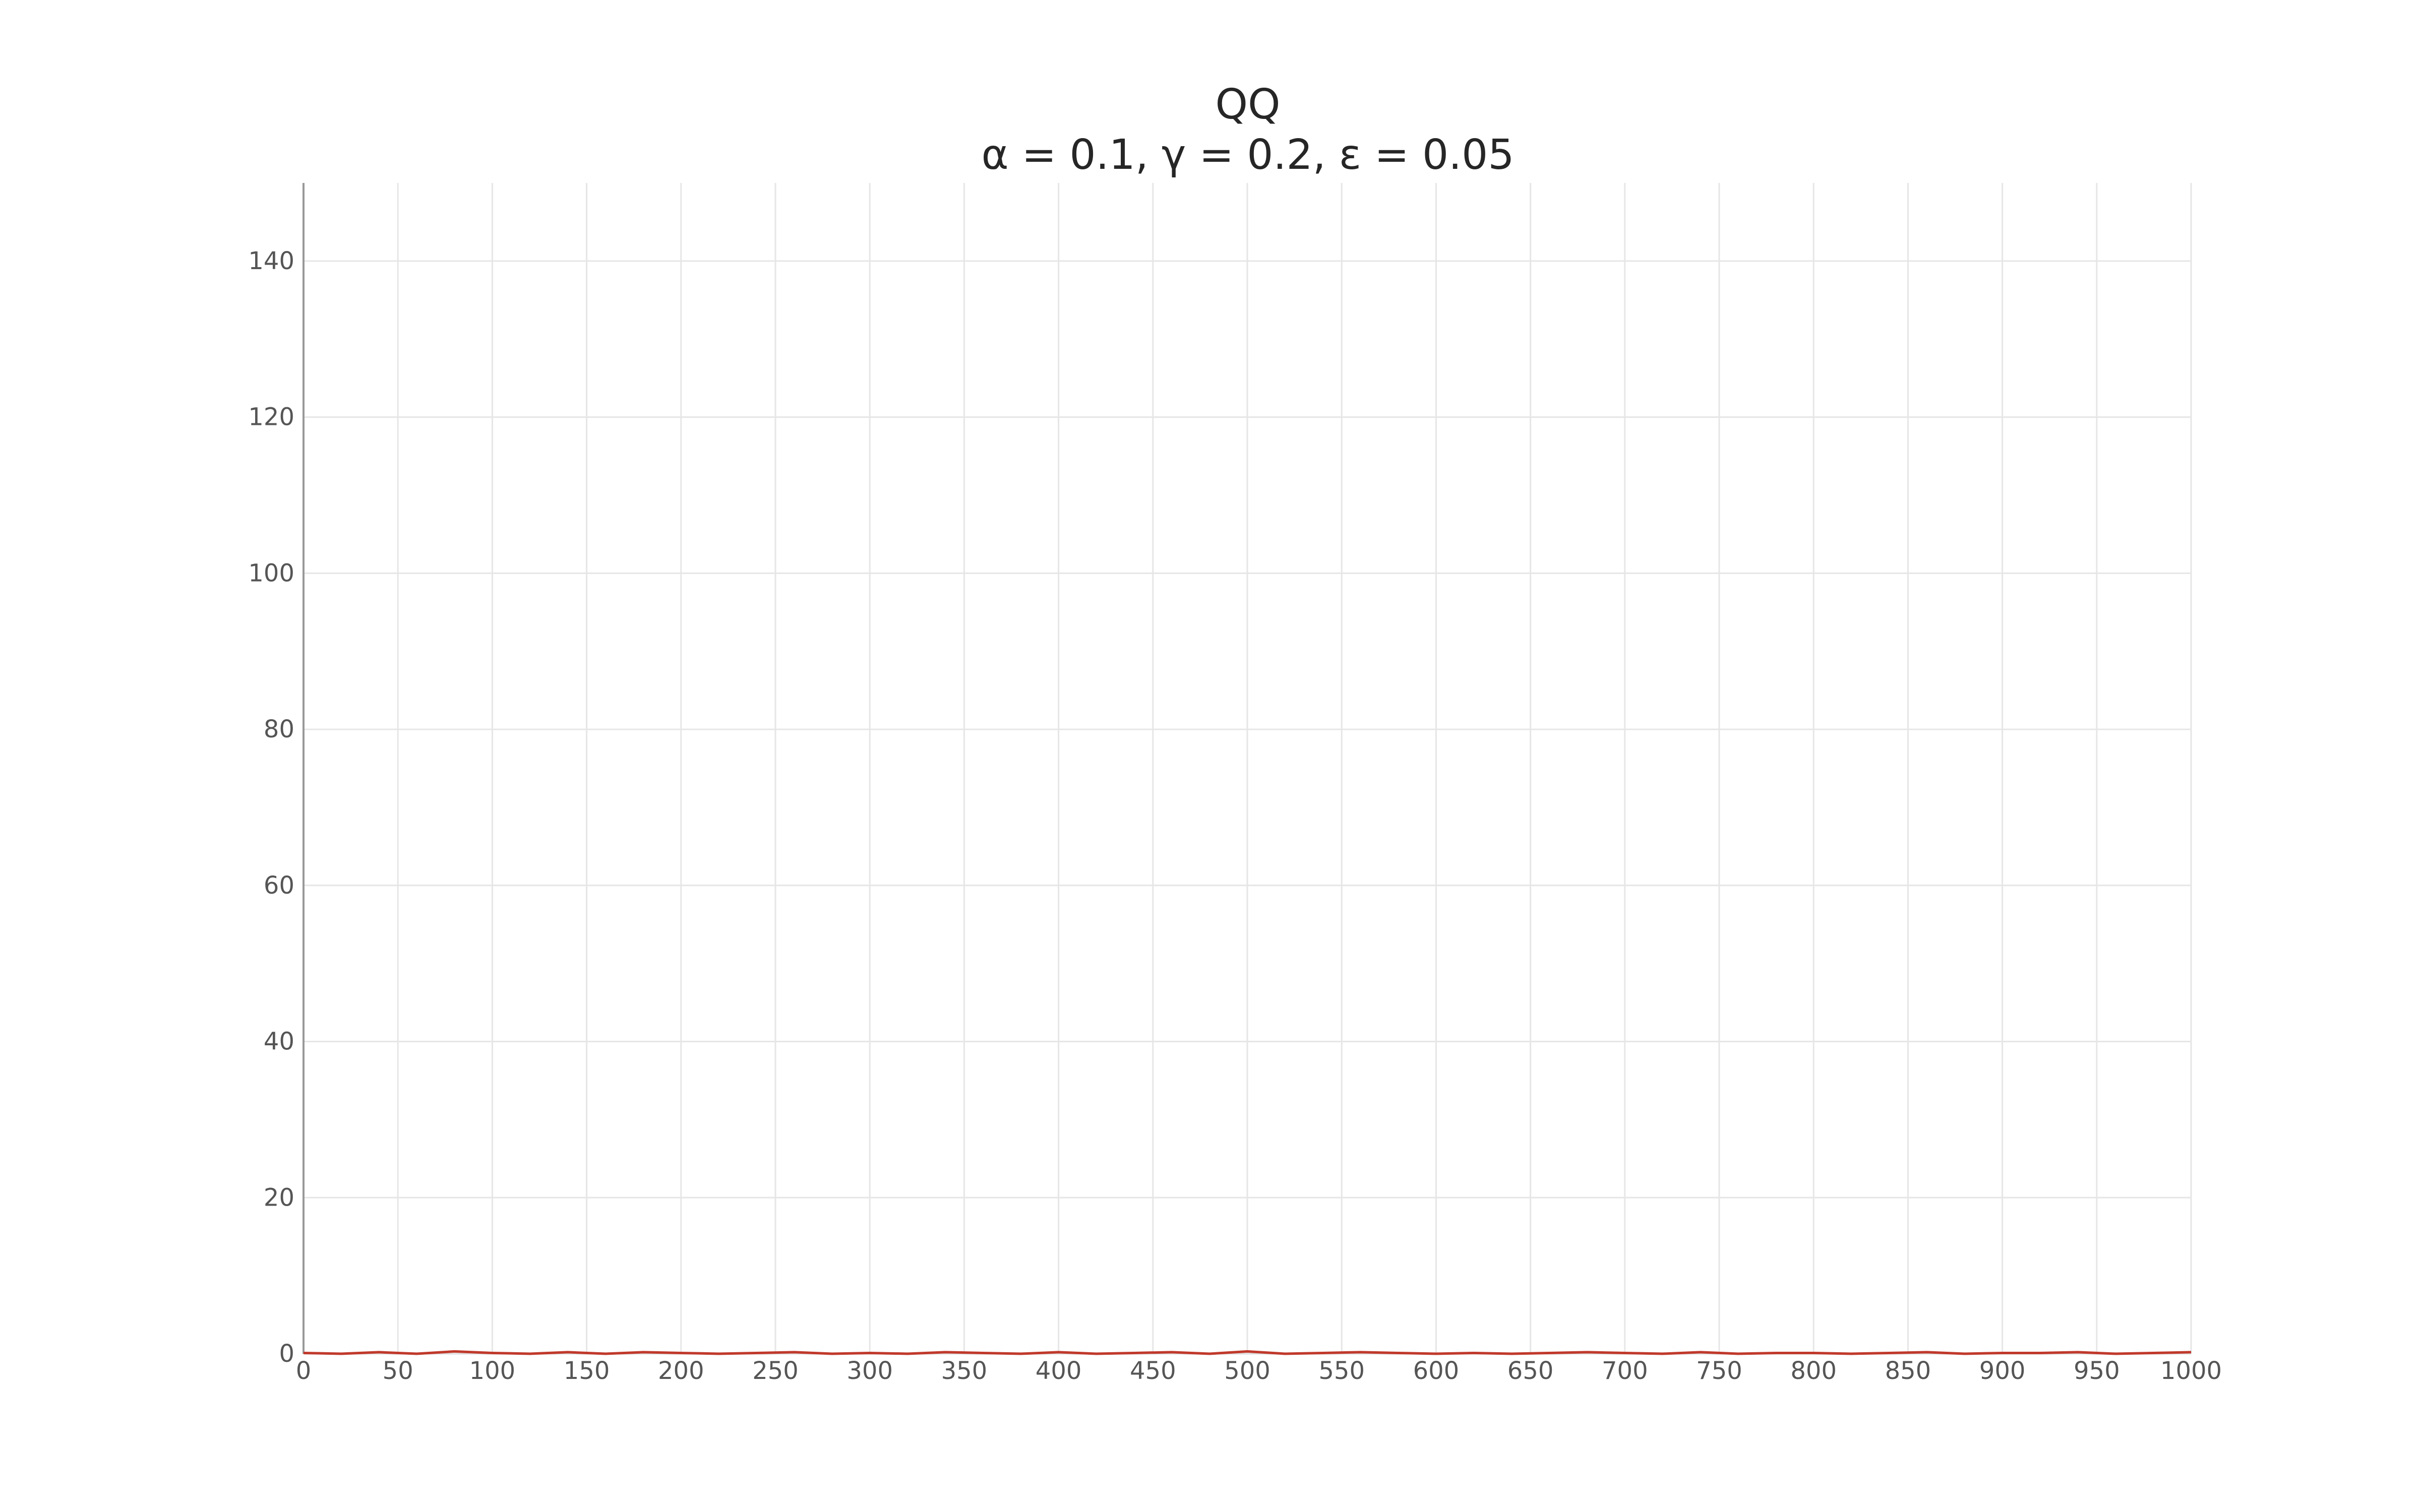  Describe the element at coordinates (1719, 1371) in the screenshot. I see `x-tick-label: 750` at that location.